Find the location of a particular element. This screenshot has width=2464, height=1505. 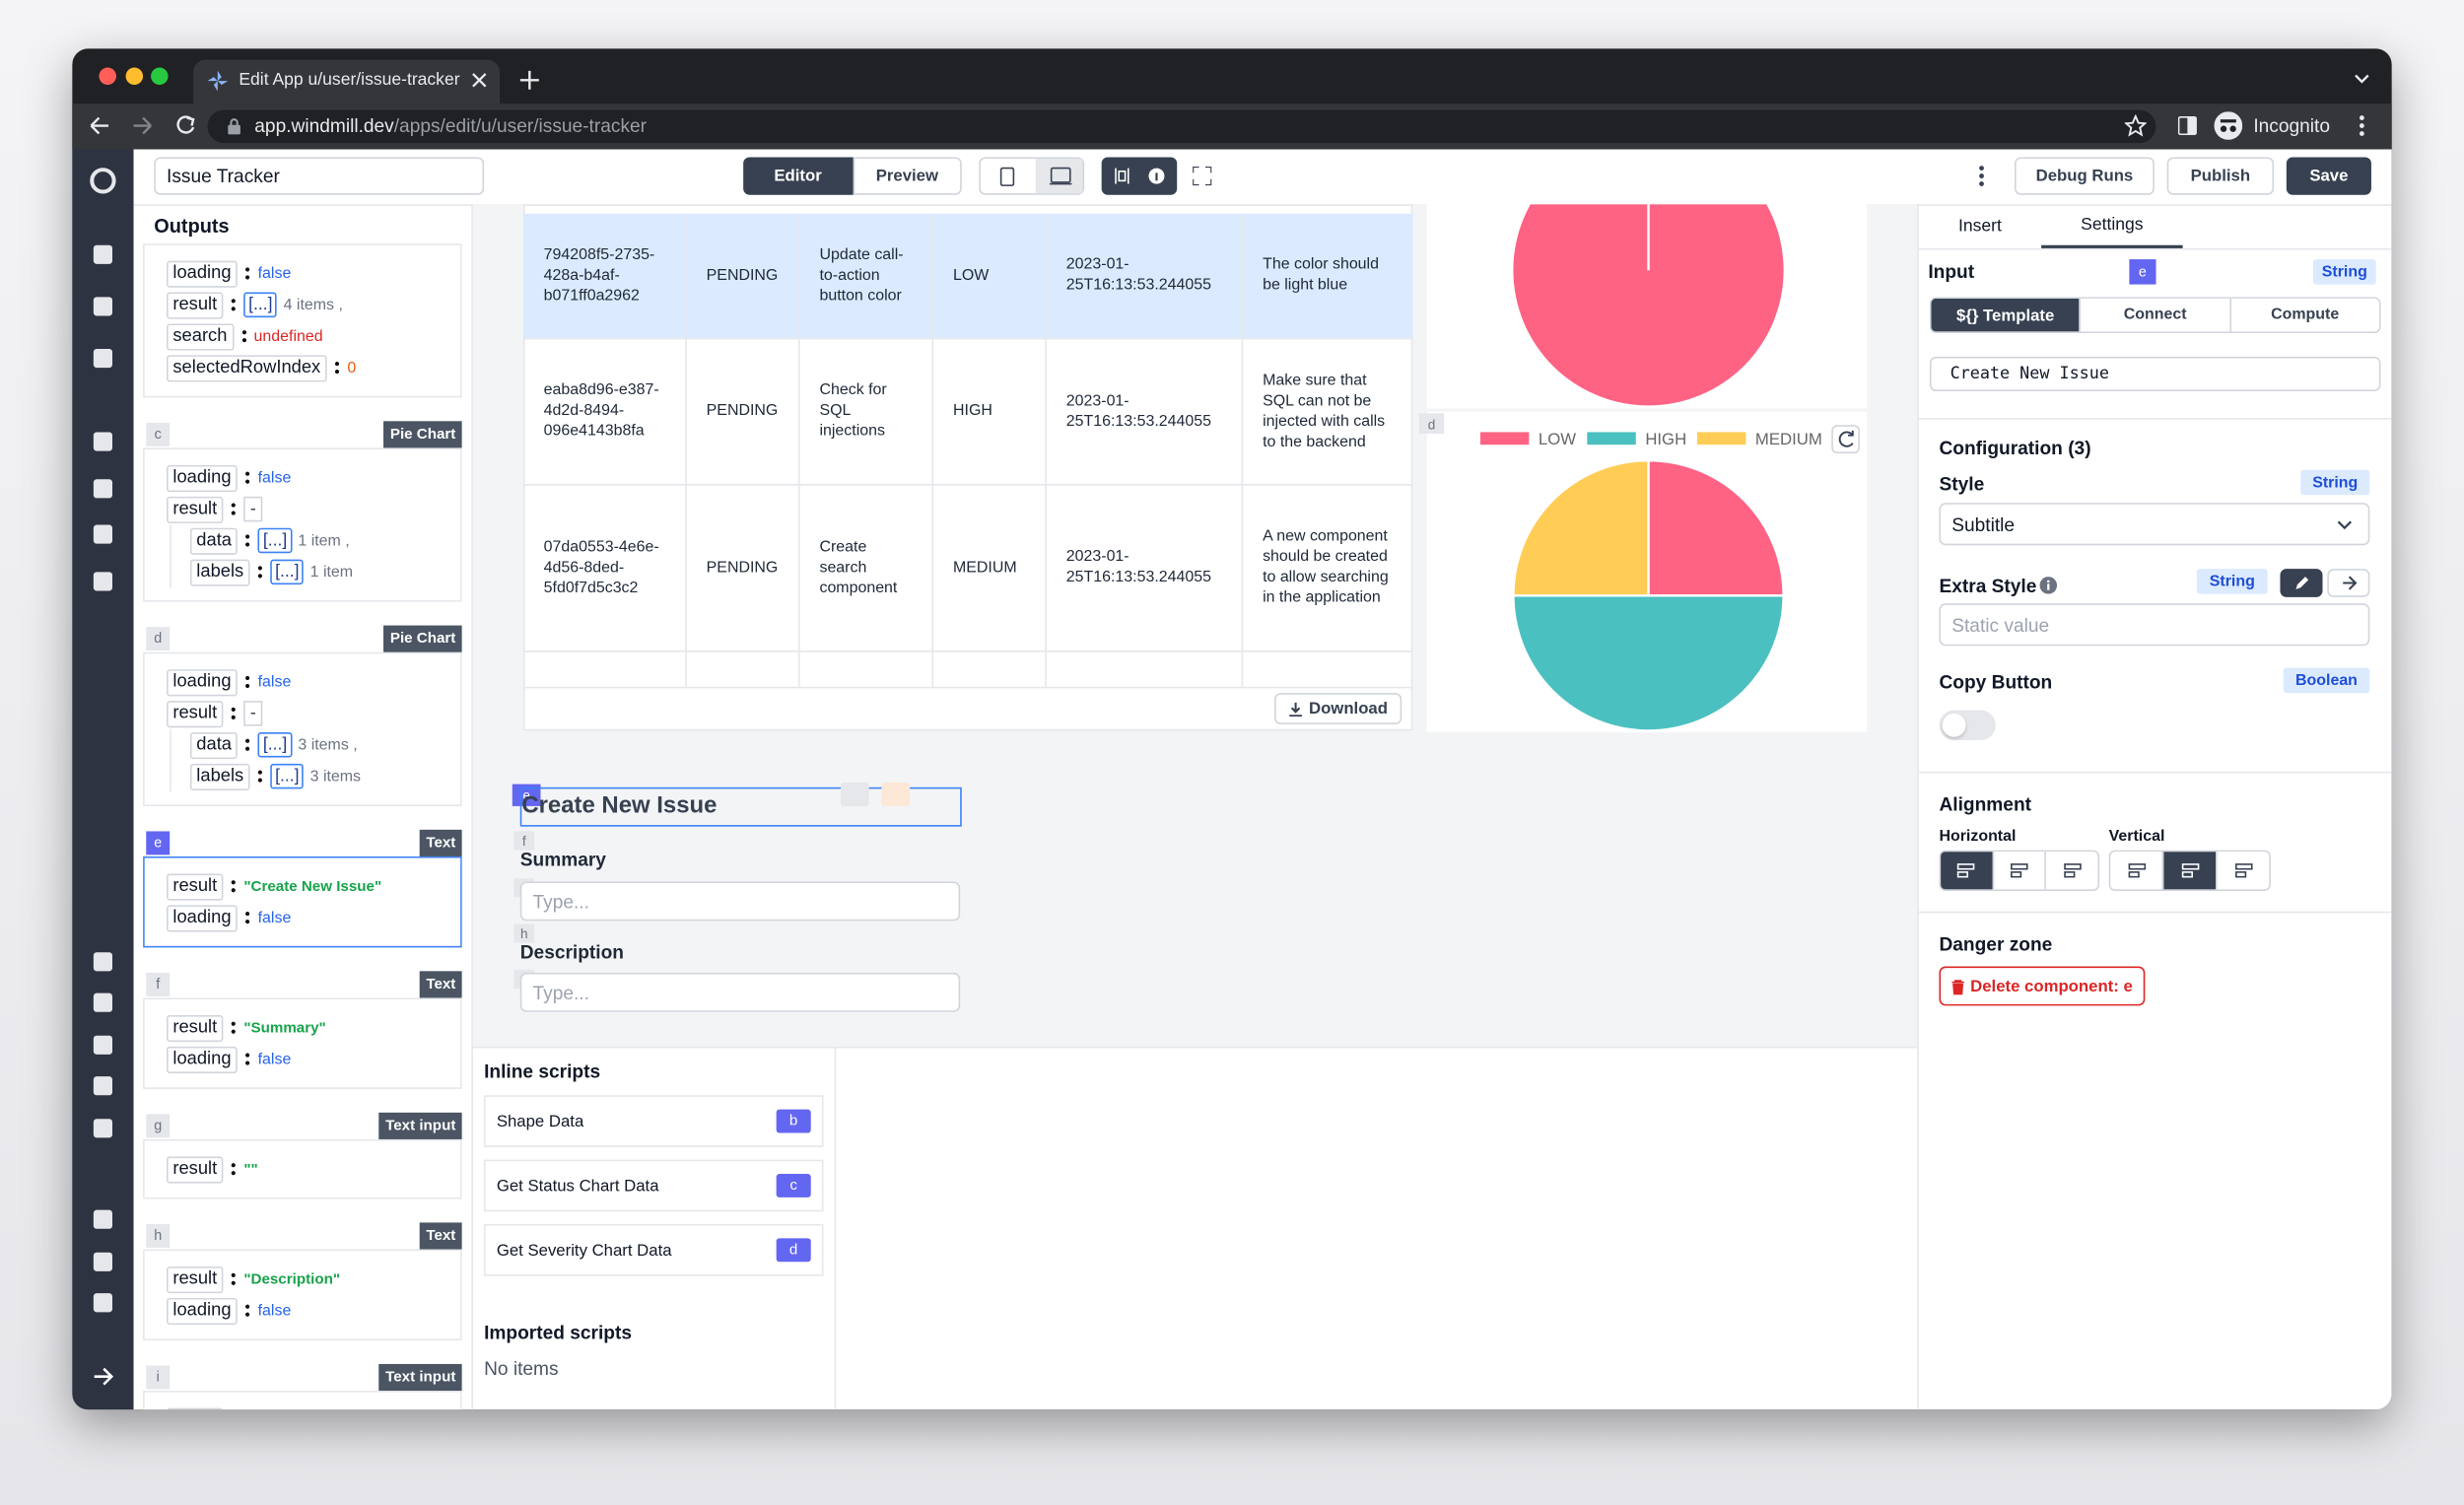

browser-tab is located at coordinates (347, 81).